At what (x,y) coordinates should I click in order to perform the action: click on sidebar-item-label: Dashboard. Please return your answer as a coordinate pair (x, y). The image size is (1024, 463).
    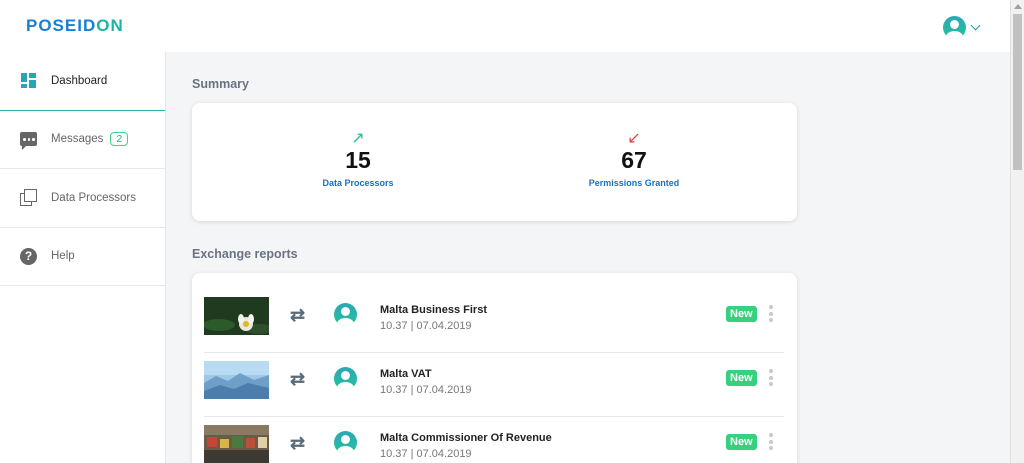
    Looking at the image, I should click on (79, 80).